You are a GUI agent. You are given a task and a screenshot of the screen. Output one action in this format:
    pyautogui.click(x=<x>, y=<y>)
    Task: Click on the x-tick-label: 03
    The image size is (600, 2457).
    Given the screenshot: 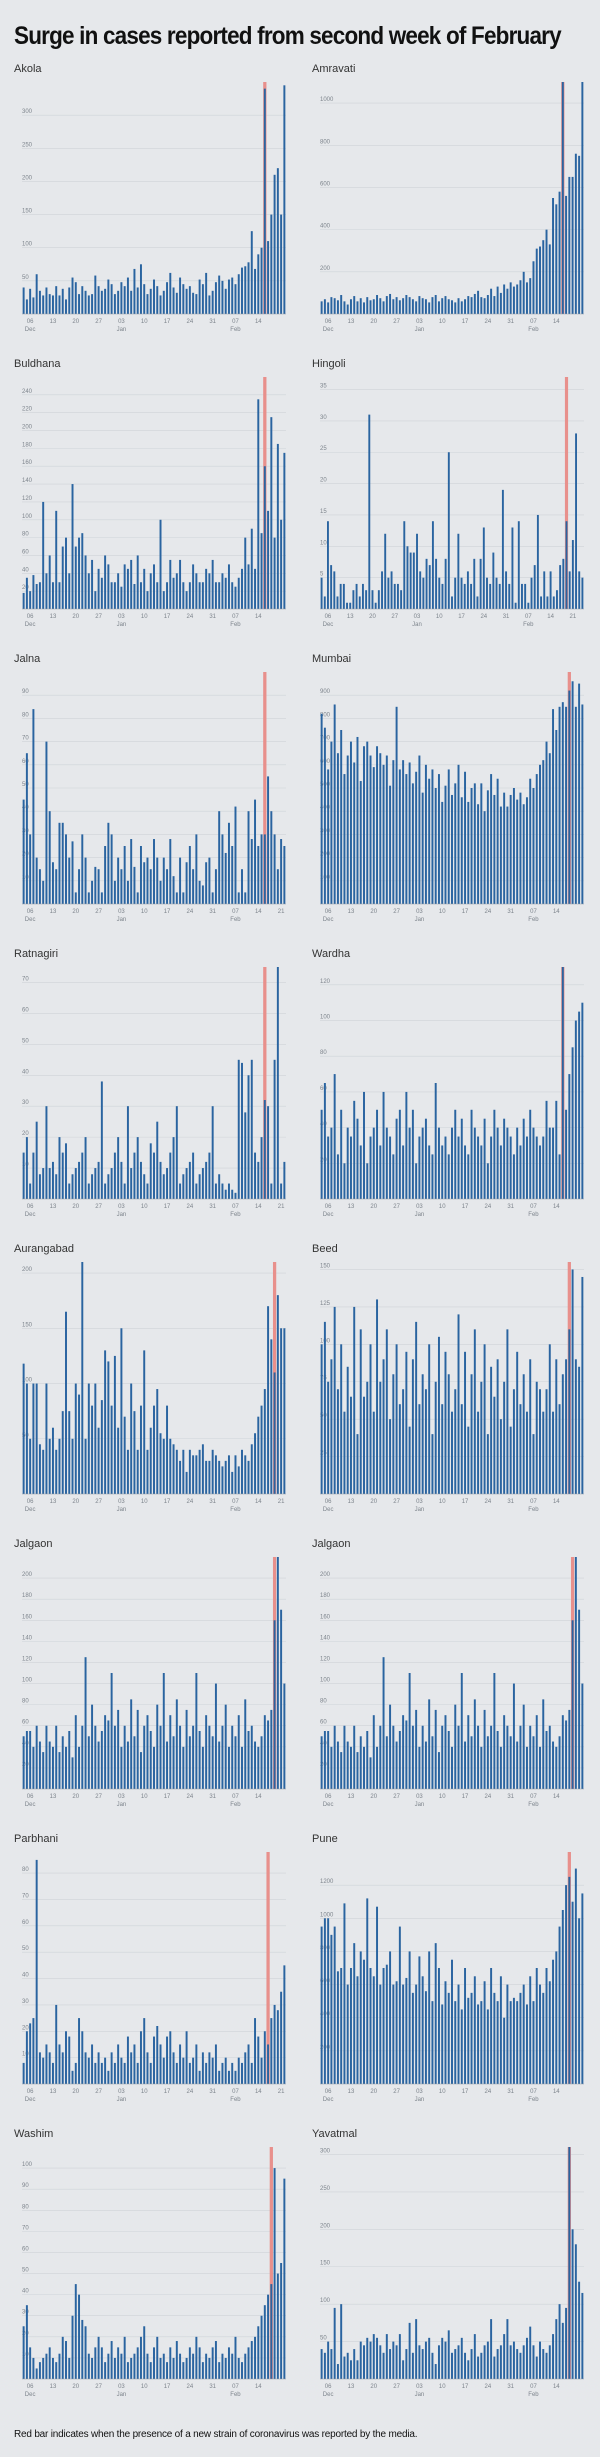 What is the action you would take?
    pyautogui.click(x=419, y=912)
    